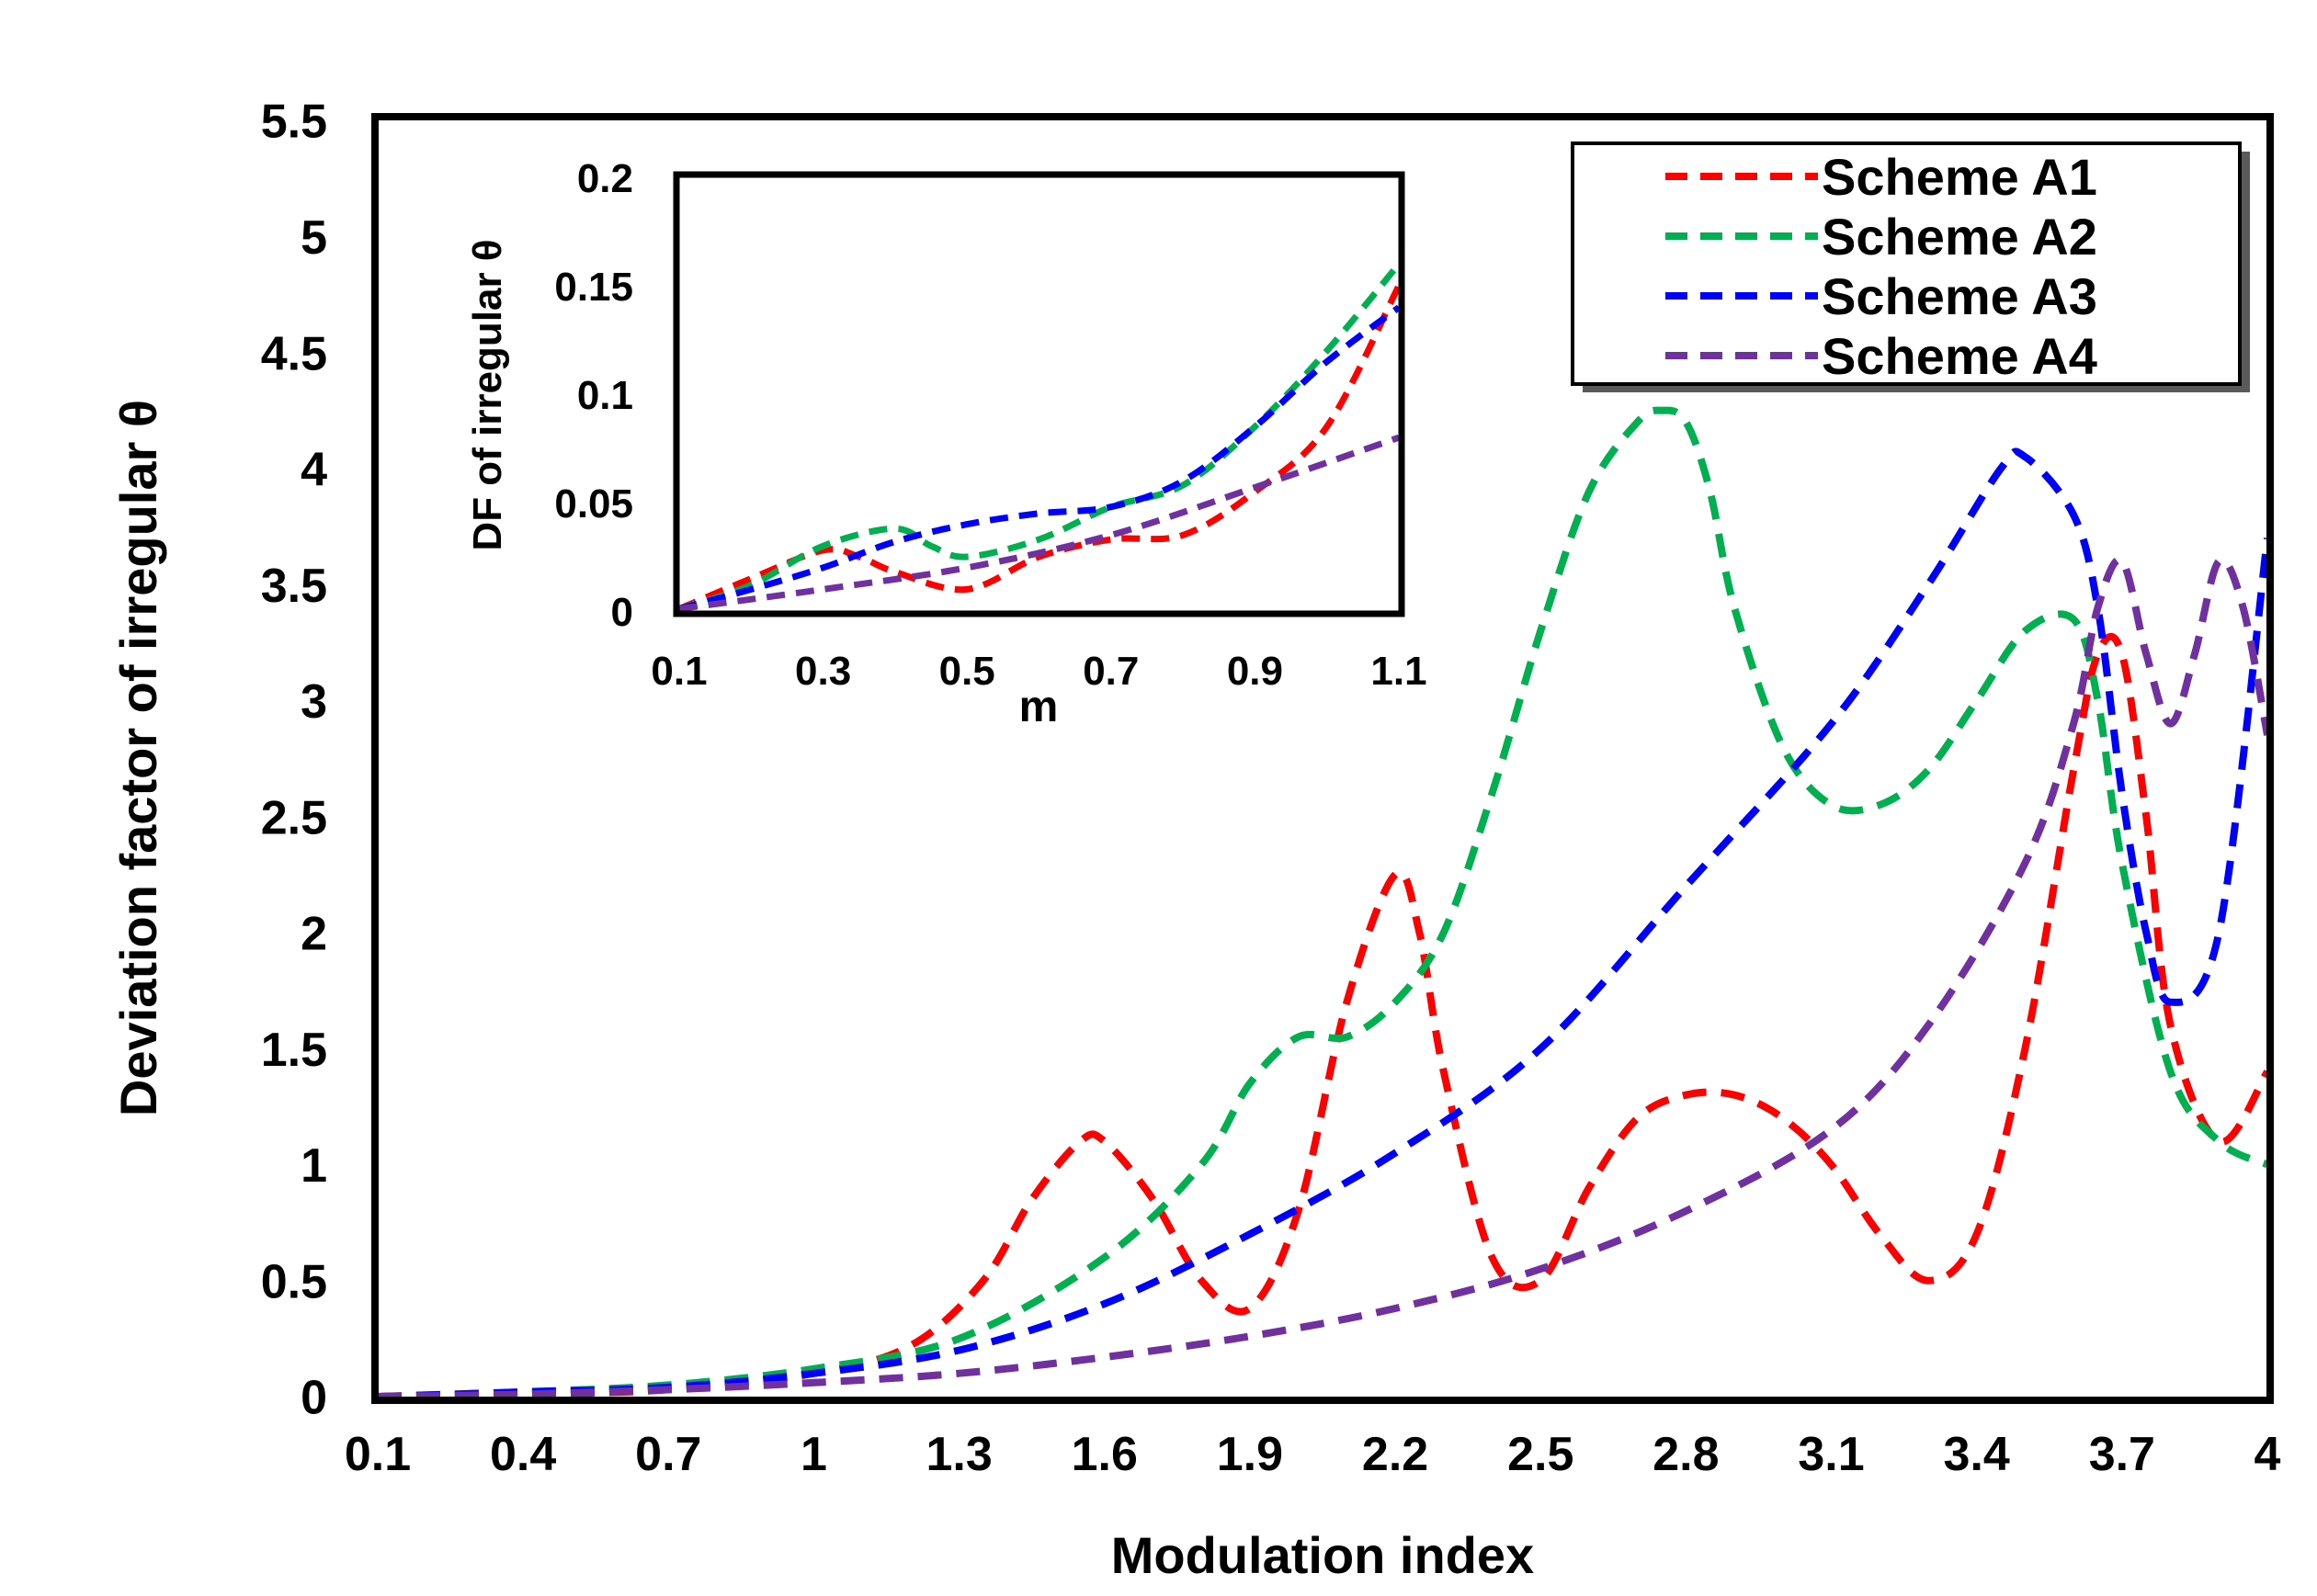 The width and height of the screenshot is (2317, 1596). What do you see at coordinates (605, 178) in the screenshot?
I see `inset-y-tick-label: 0.2` at bounding box center [605, 178].